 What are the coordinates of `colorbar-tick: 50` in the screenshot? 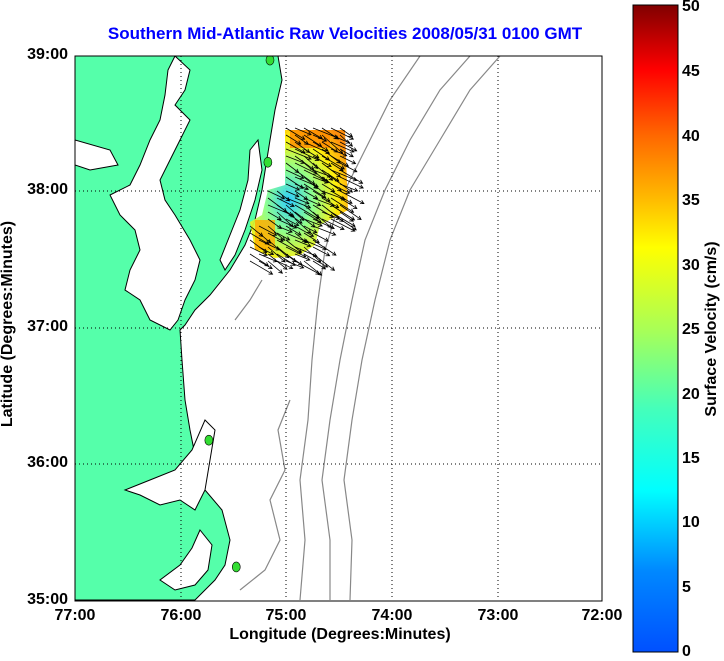 It's located at (691, 7).